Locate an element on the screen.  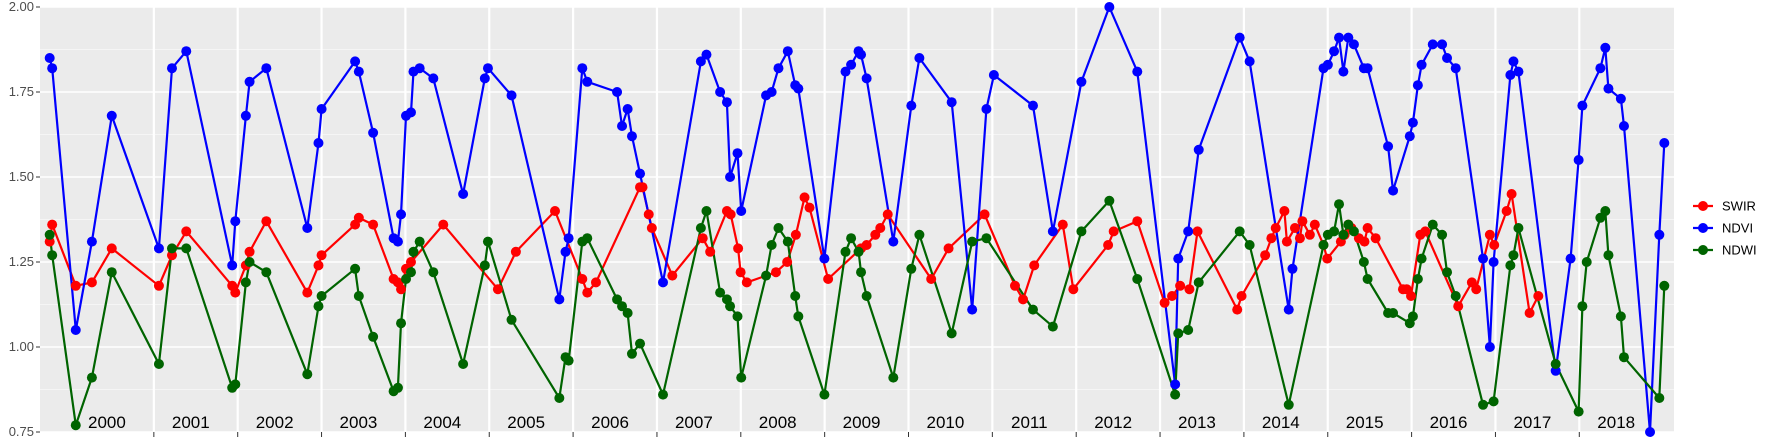
legend-label-swir: SWIR is located at coordinates (1739, 206).